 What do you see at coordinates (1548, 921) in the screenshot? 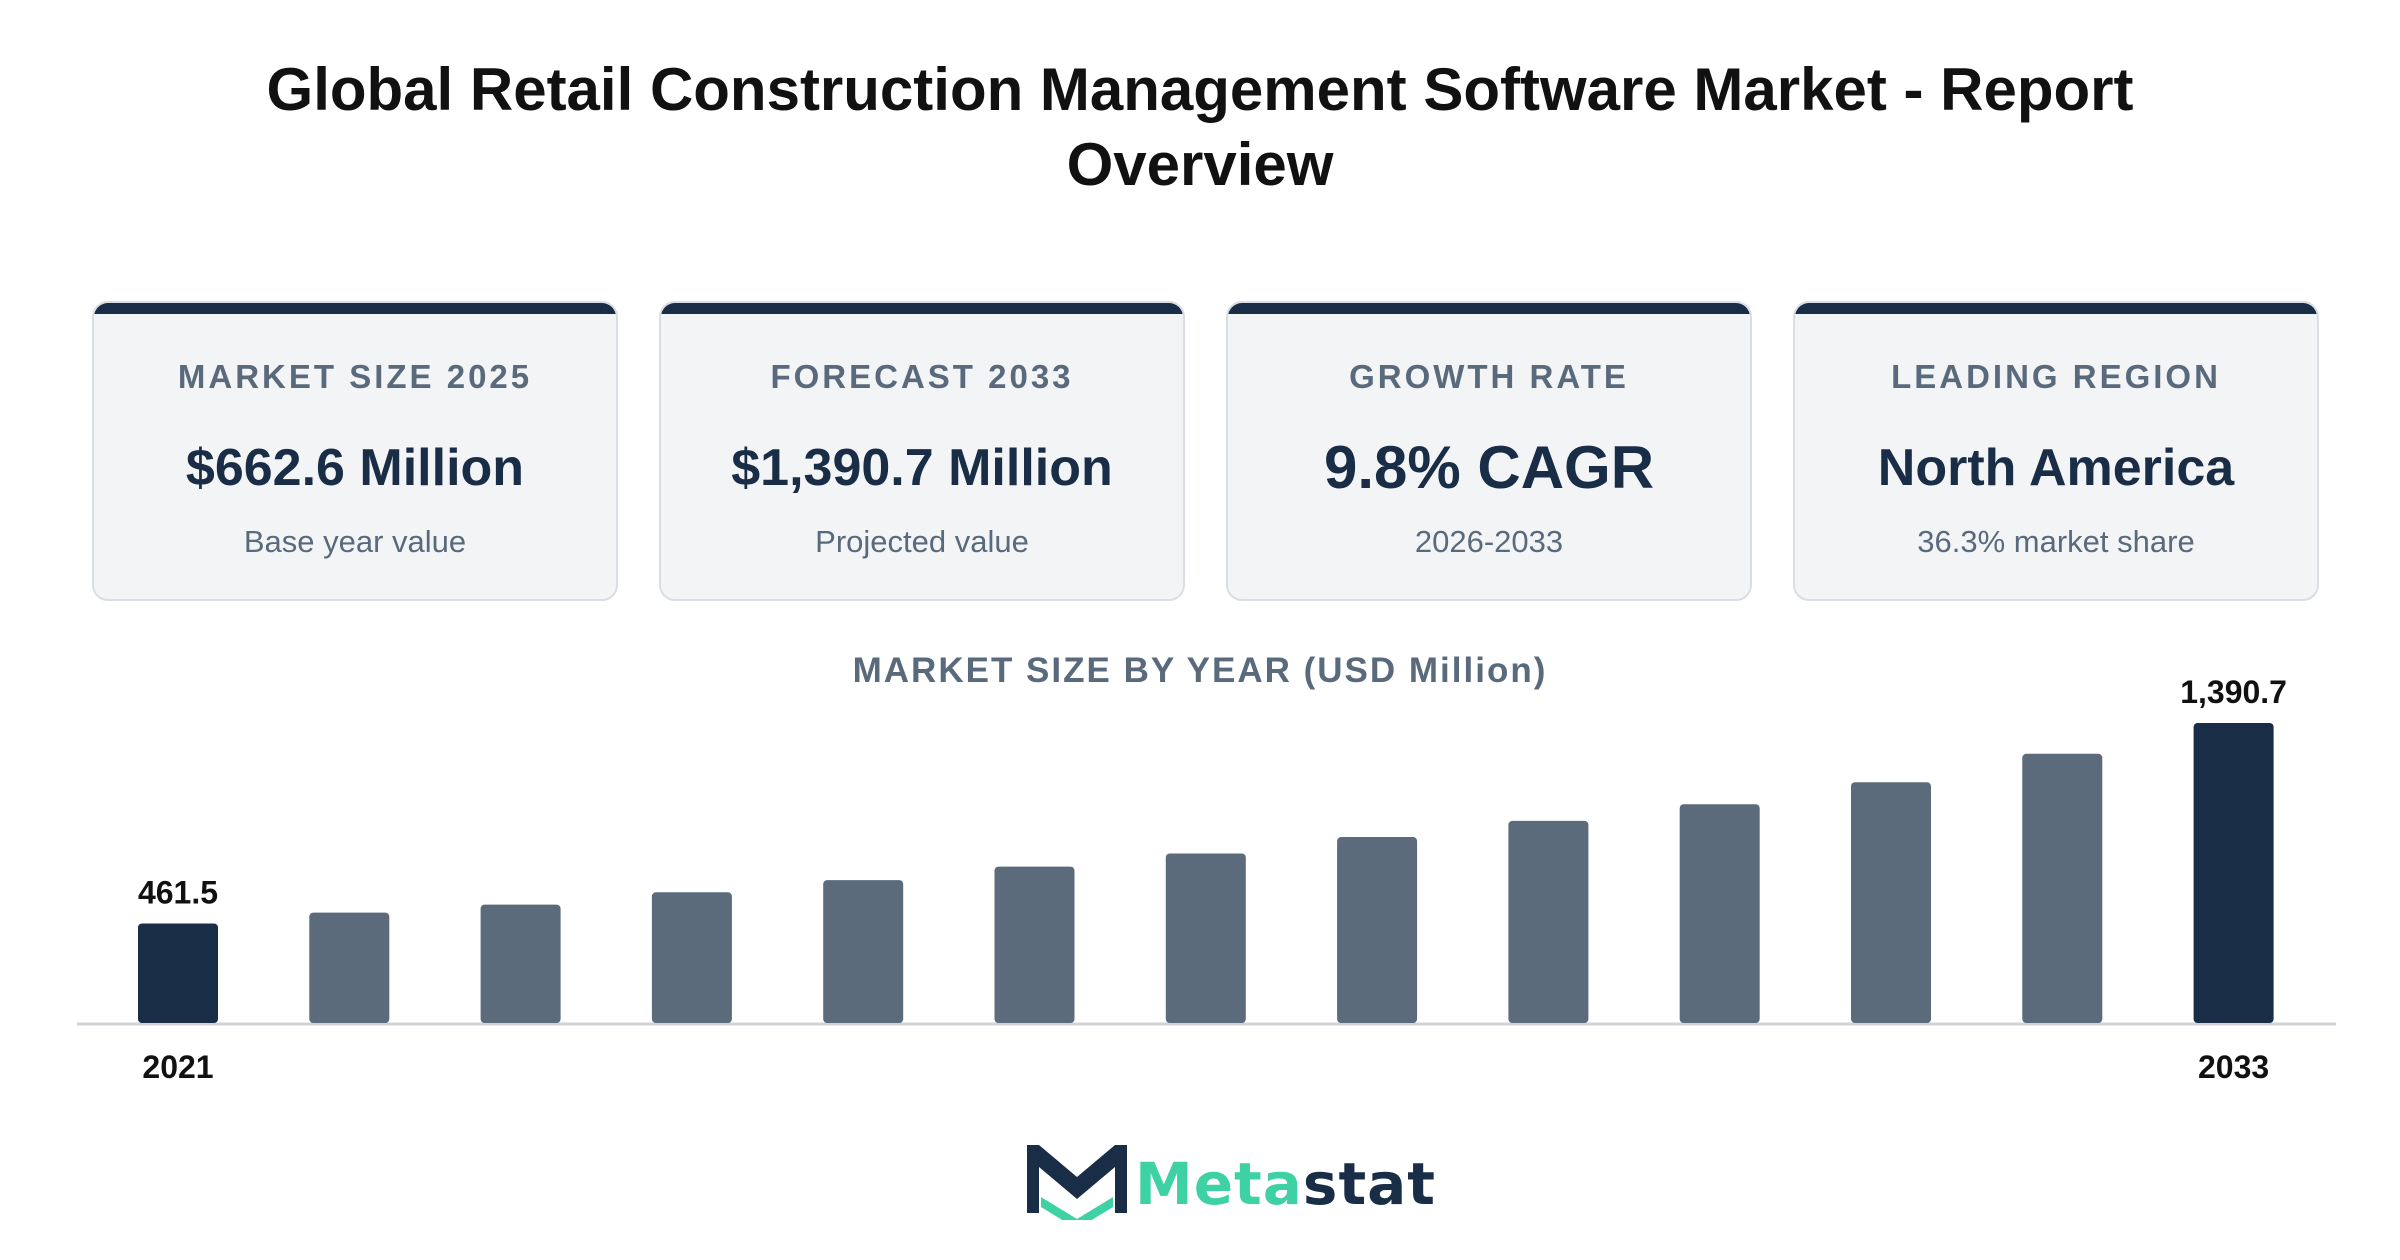
I see `bar-2029` at bounding box center [1548, 921].